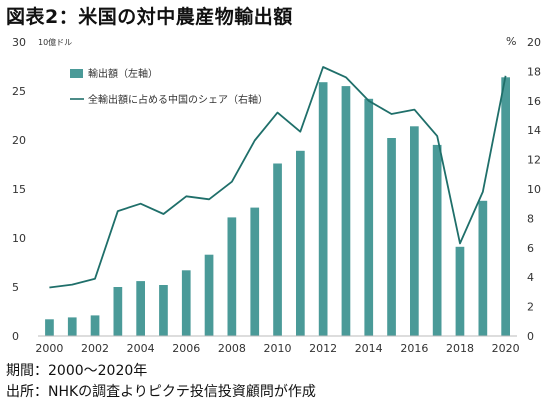  What do you see at coordinates (161, 392) in the screenshot?
I see `footnote-source: 出所：NHKの調査よりピクテ投信投資顧問が作成` at bounding box center [161, 392].